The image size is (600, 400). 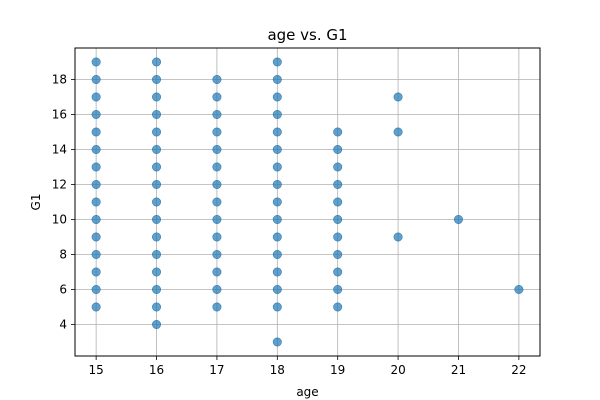 I want to click on x-tick-label: 21, so click(x=458, y=370).